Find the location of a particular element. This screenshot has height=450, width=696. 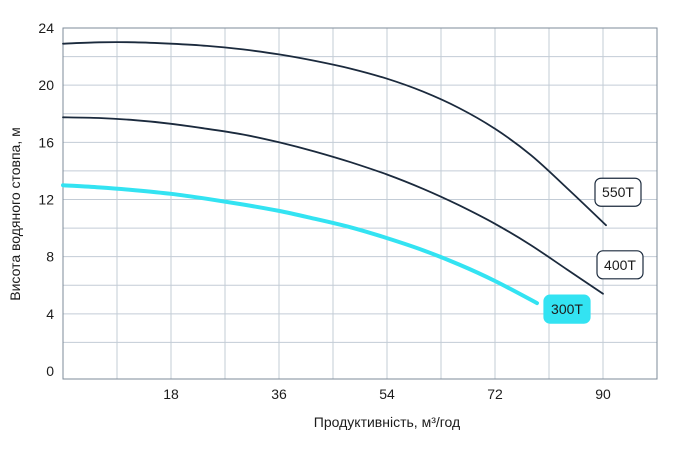

y-tick-label: 20 is located at coordinates (46, 85).